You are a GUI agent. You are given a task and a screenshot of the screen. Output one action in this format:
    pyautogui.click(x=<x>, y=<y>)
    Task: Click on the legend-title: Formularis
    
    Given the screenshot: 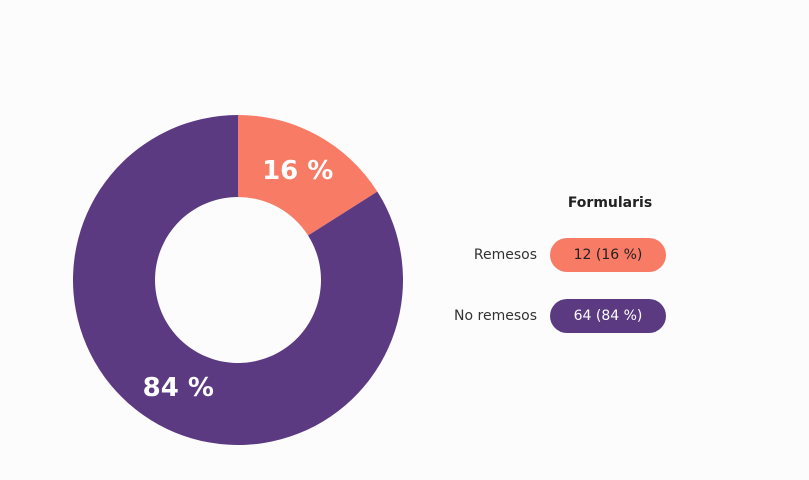 What is the action you would take?
    pyautogui.click(x=610, y=203)
    